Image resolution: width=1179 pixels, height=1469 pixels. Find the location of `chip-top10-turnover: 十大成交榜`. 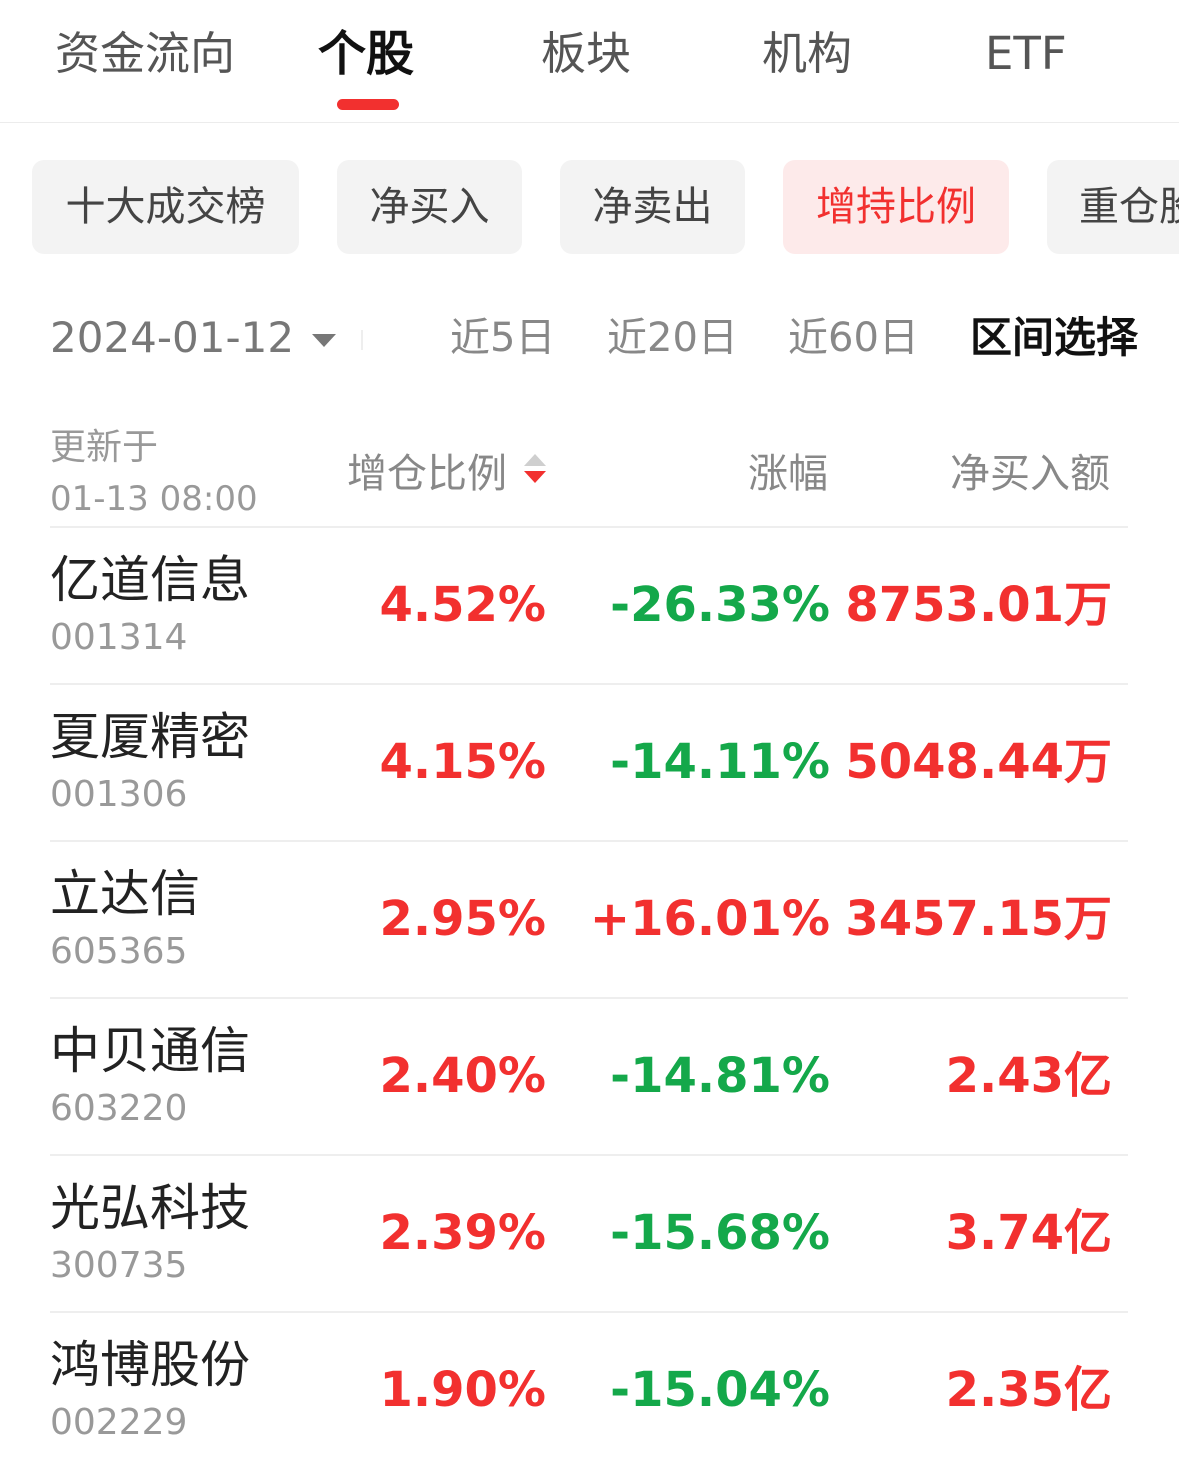

chip-top10-turnover: 十大成交榜 is located at coordinates (165, 207).